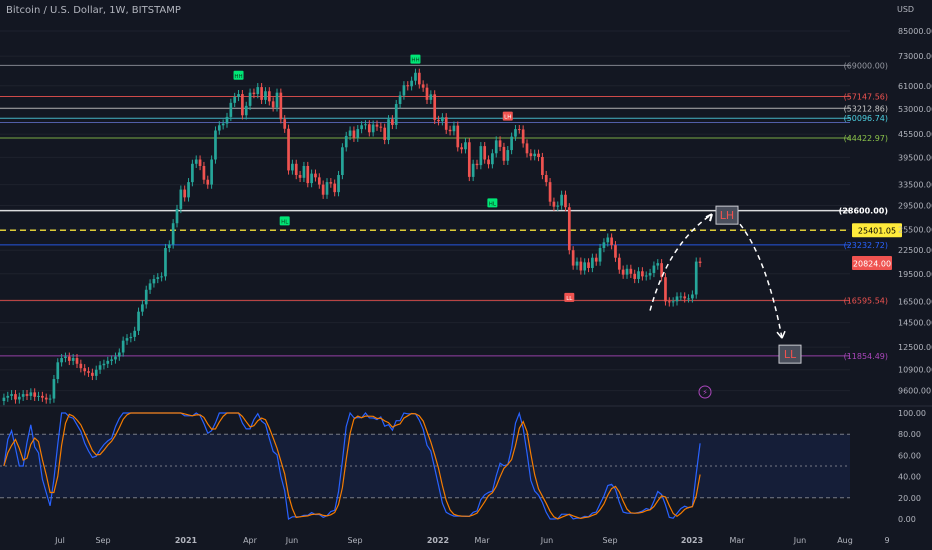 Image resolution: width=932 pixels, height=550 pixels. What do you see at coordinates (915, 109) in the screenshot?
I see `price-tick-label: 53000.00` at bounding box center [915, 109].